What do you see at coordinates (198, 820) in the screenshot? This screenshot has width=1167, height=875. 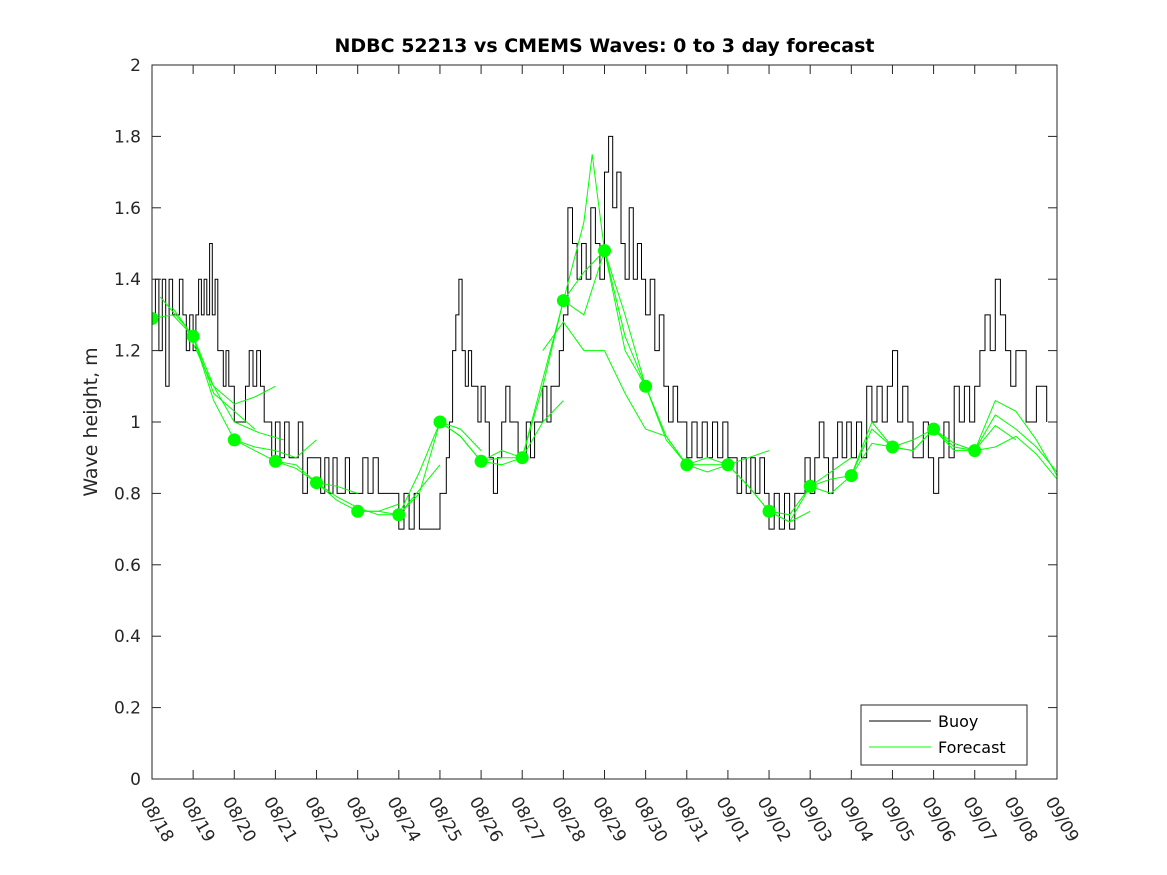 I see `x-tick-label: 08/19` at bounding box center [198, 820].